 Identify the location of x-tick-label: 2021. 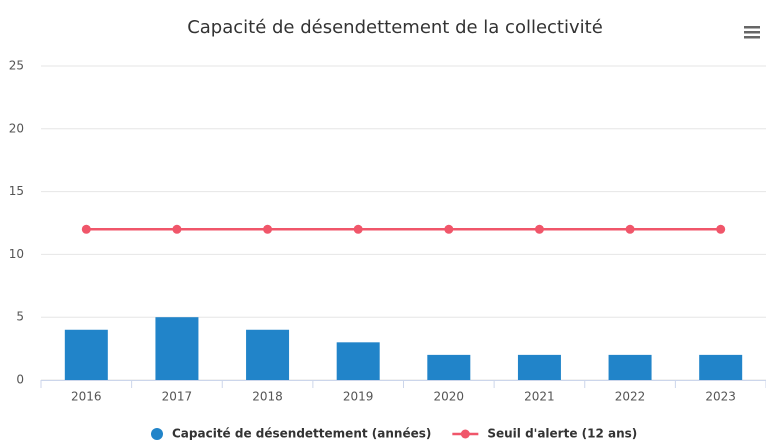
(539, 397).